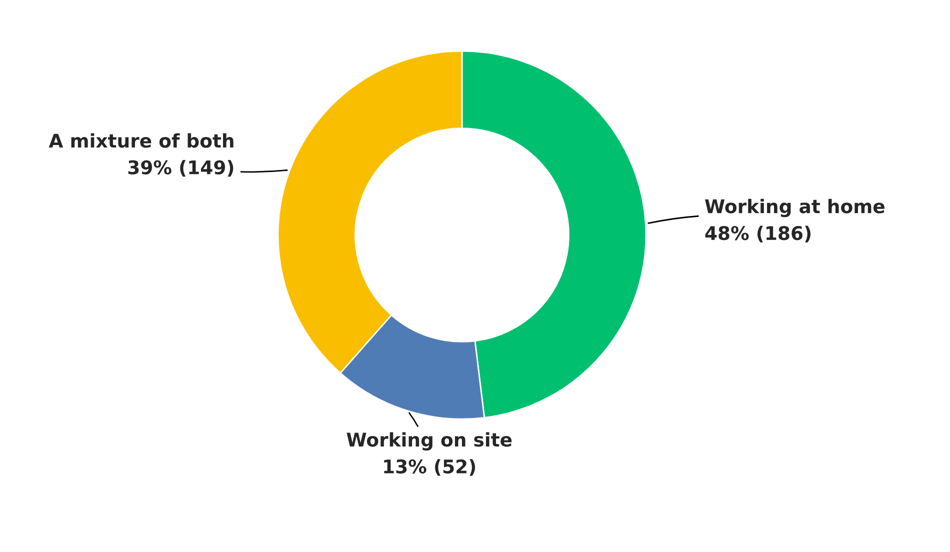 This screenshot has height=552, width=950. What do you see at coordinates (181, 168) in the screenshot?
I see `data-label: 39% (149)` at bounding box center [181, 168].